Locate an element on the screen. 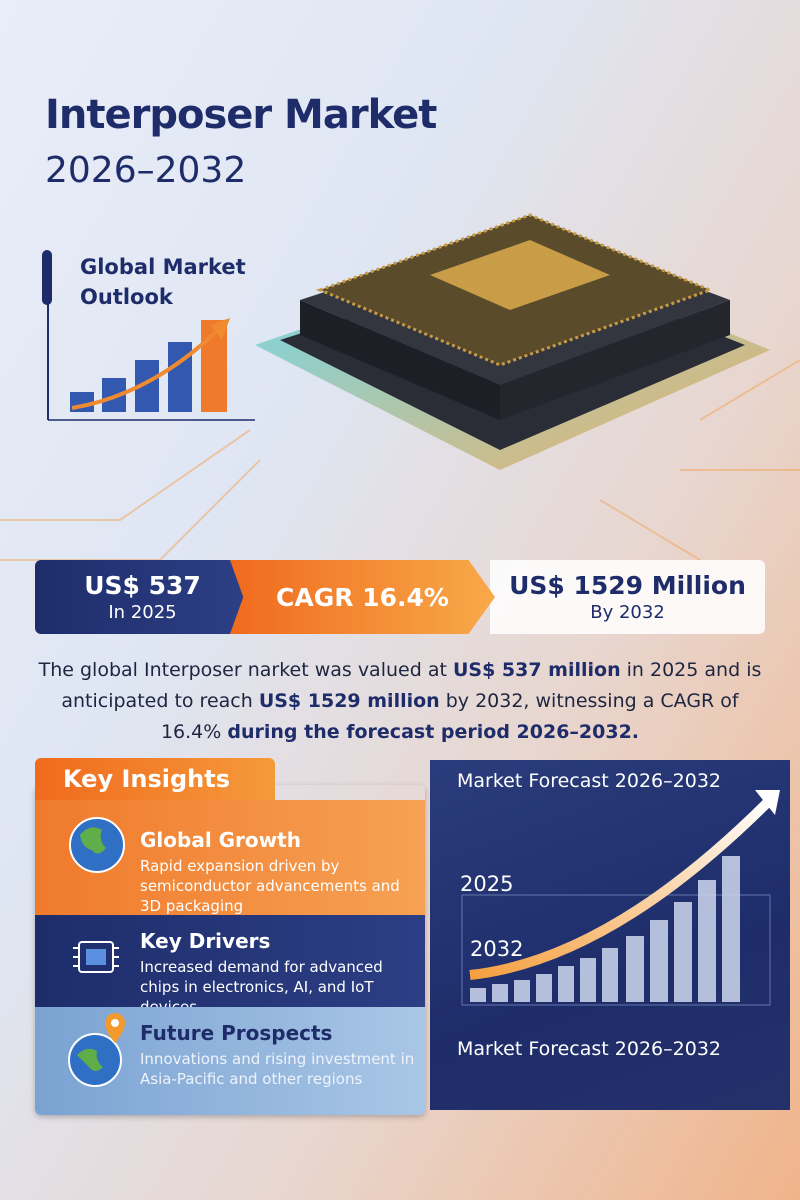 Image resolution: width=800 pixels, height=1200 pixels. insight-title: Future Prospects is located at coordinates (236, 1033).